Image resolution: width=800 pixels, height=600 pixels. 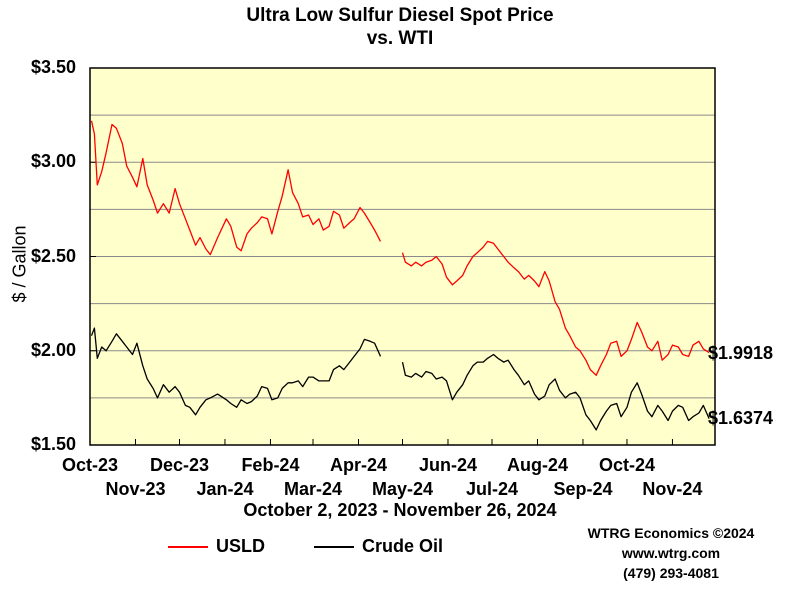 What do you see at coordinates (188, 547) in the screenshot?
I see `legend-usld-swatch` at bounding box center [188, 547].